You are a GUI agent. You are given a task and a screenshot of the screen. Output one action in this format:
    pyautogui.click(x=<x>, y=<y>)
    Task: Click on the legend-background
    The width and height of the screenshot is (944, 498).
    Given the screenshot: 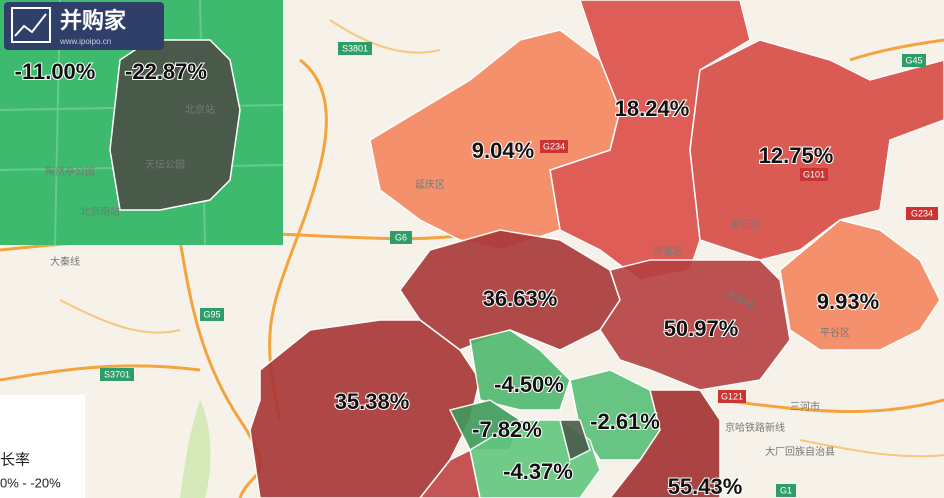 What is the action you would take?
    pyautogui.click(x=42, y=446)
    